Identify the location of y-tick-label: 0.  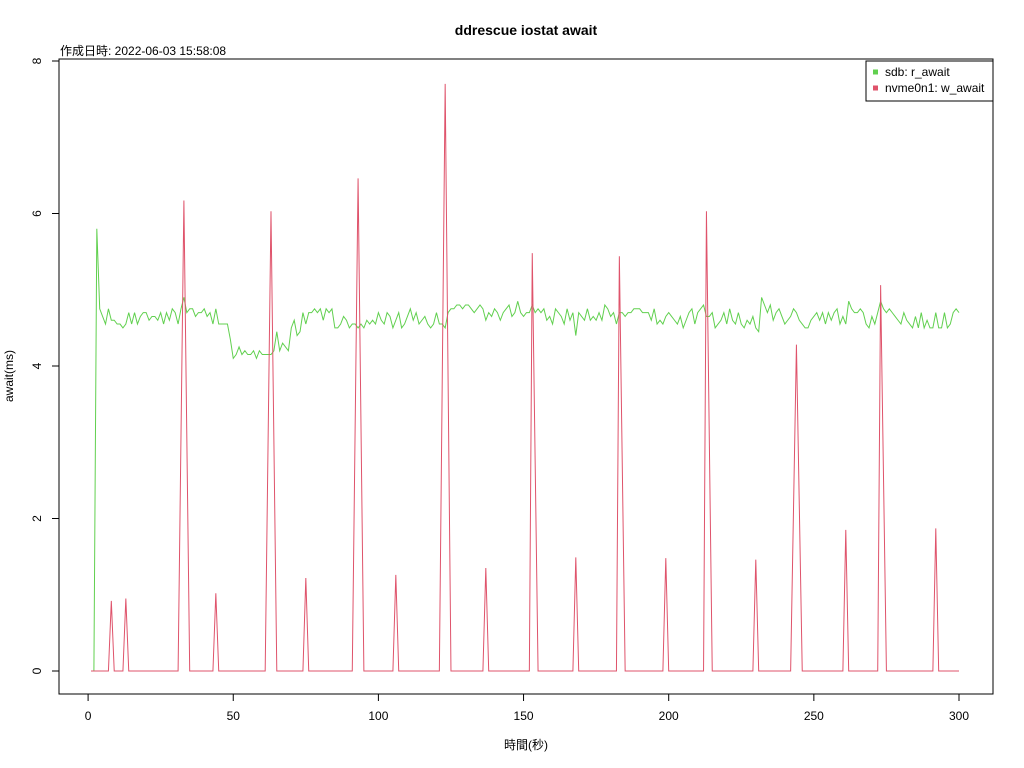
(37, 670).